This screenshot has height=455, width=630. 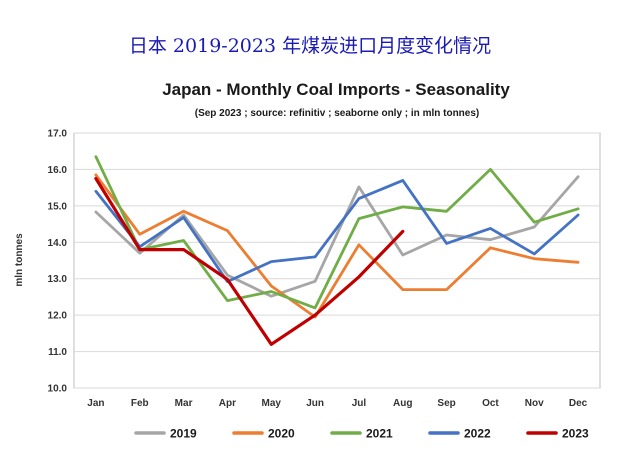 I want to click on y-tick-label: 12.0, so click(x=58, y=316).